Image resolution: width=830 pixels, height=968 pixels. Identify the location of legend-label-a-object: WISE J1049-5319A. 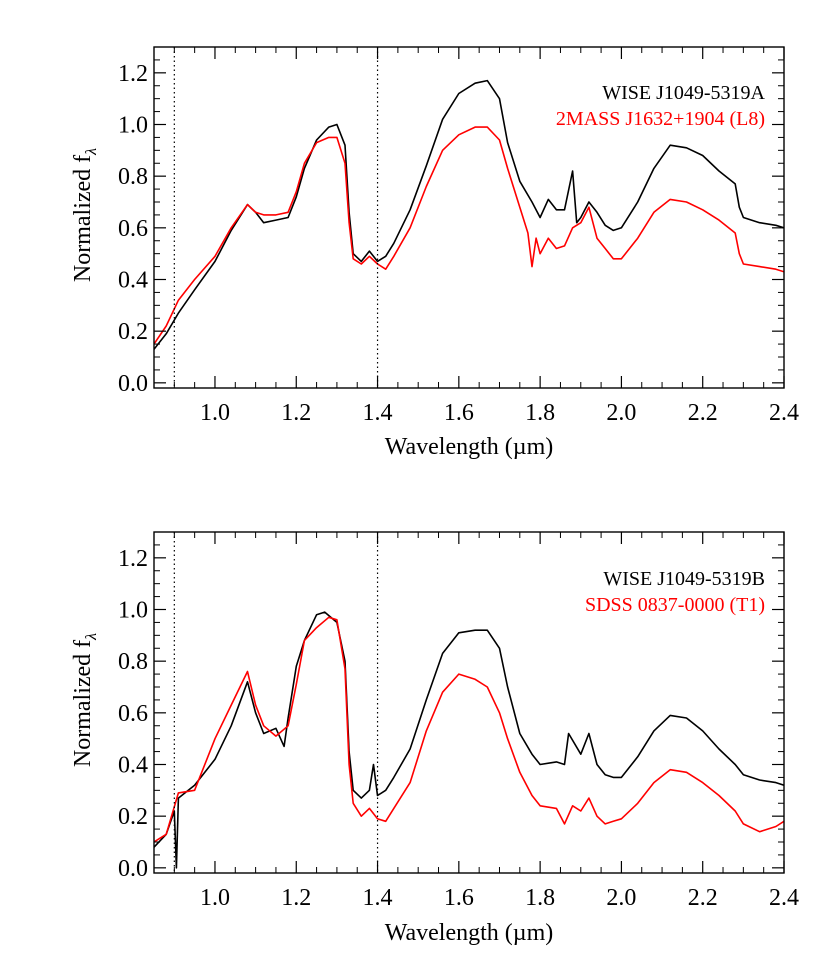
(683, 93).